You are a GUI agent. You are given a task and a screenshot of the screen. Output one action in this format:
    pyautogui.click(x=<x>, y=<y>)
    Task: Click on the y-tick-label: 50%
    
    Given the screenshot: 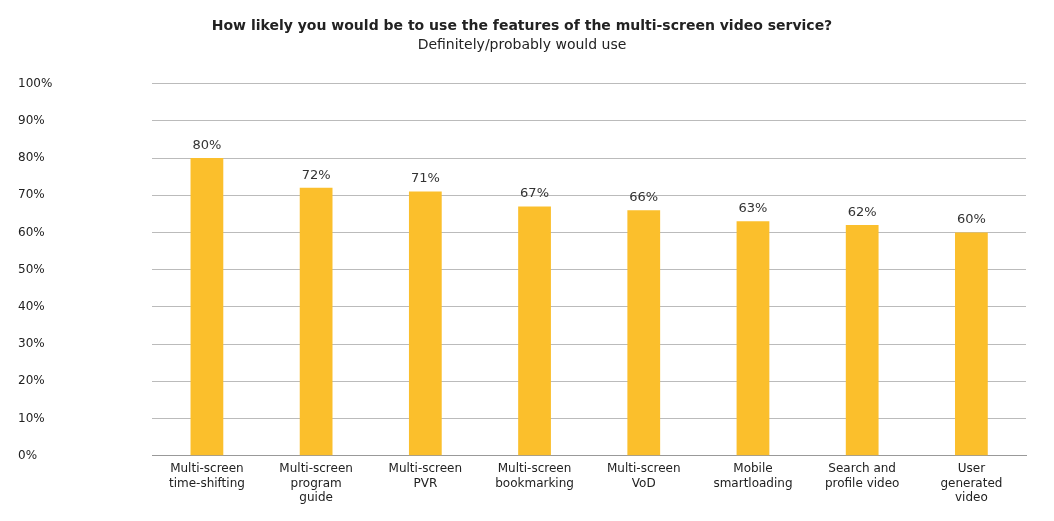 What is the action you would take?
    pyautogui.click(x=31, y=268)
    